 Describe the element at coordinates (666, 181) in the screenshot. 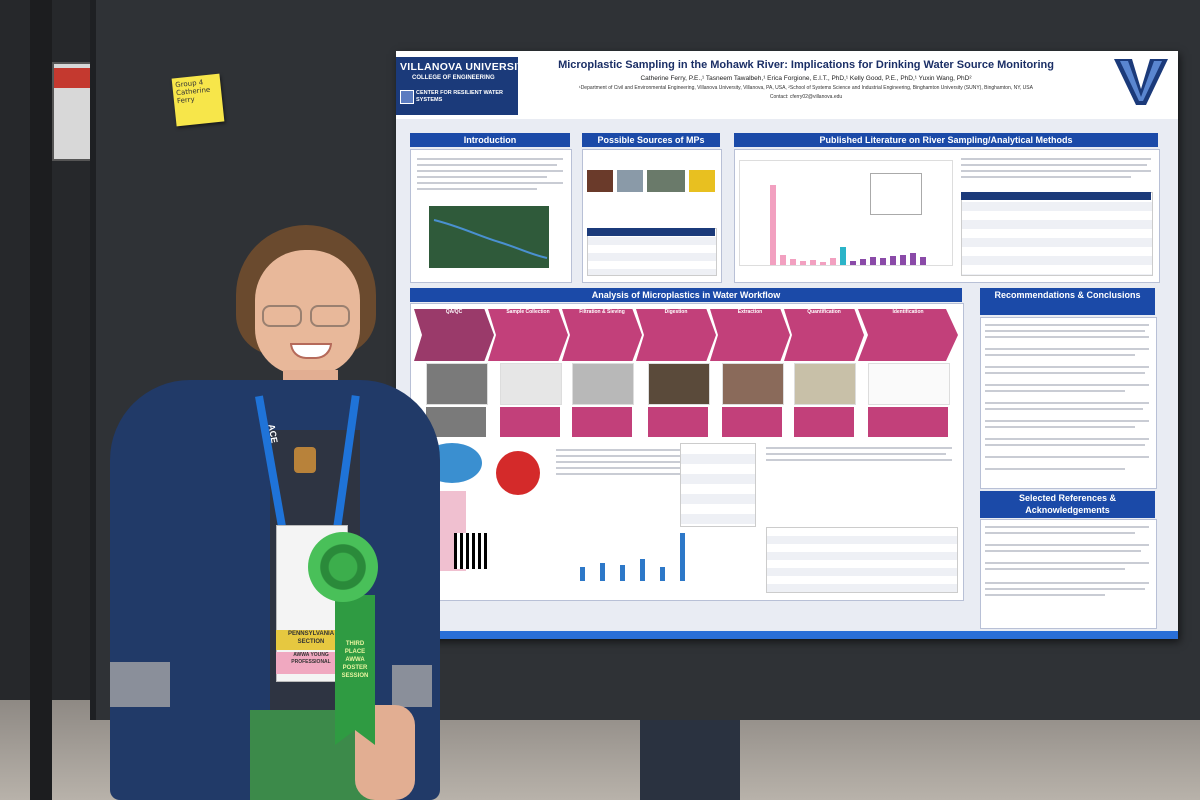

I see `infrastructure-photo` at that location.